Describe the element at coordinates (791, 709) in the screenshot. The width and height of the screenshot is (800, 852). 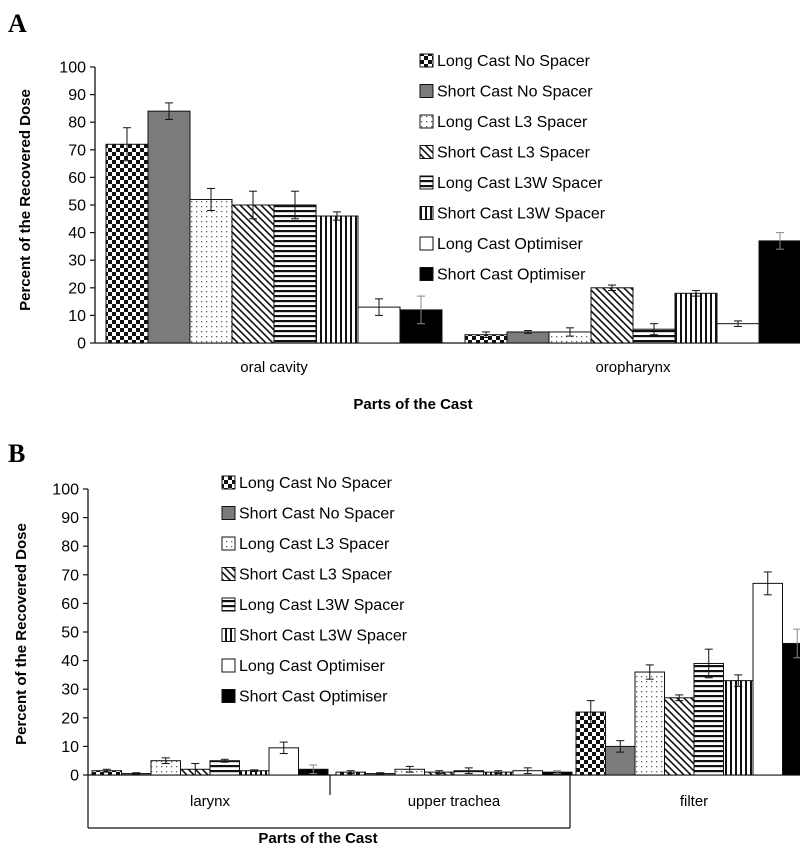
I see `bar-short-cast-optimiser-filter` at that location.